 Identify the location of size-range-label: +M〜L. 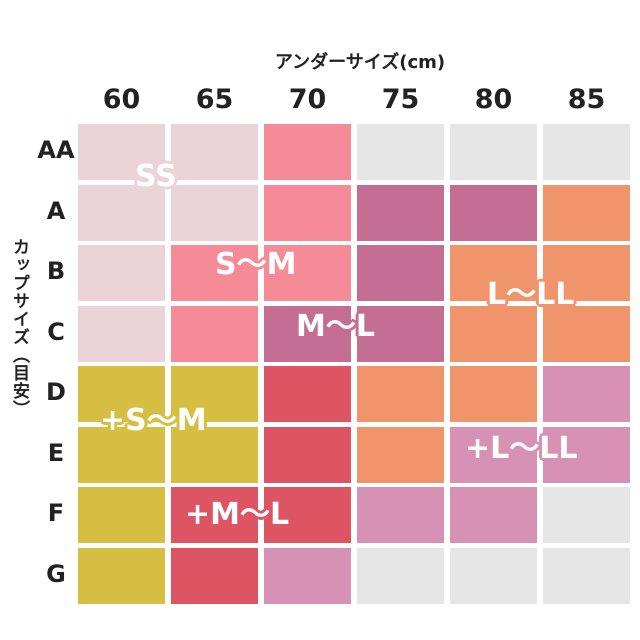
(237, 514).